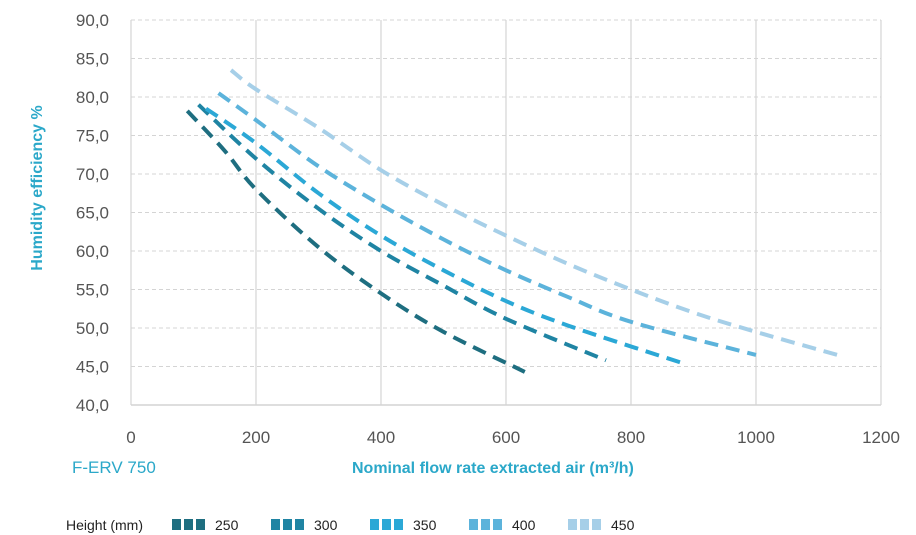 This screenshot has height=535, width=916. I want to click on legend-label: 250, so click(227, 525).